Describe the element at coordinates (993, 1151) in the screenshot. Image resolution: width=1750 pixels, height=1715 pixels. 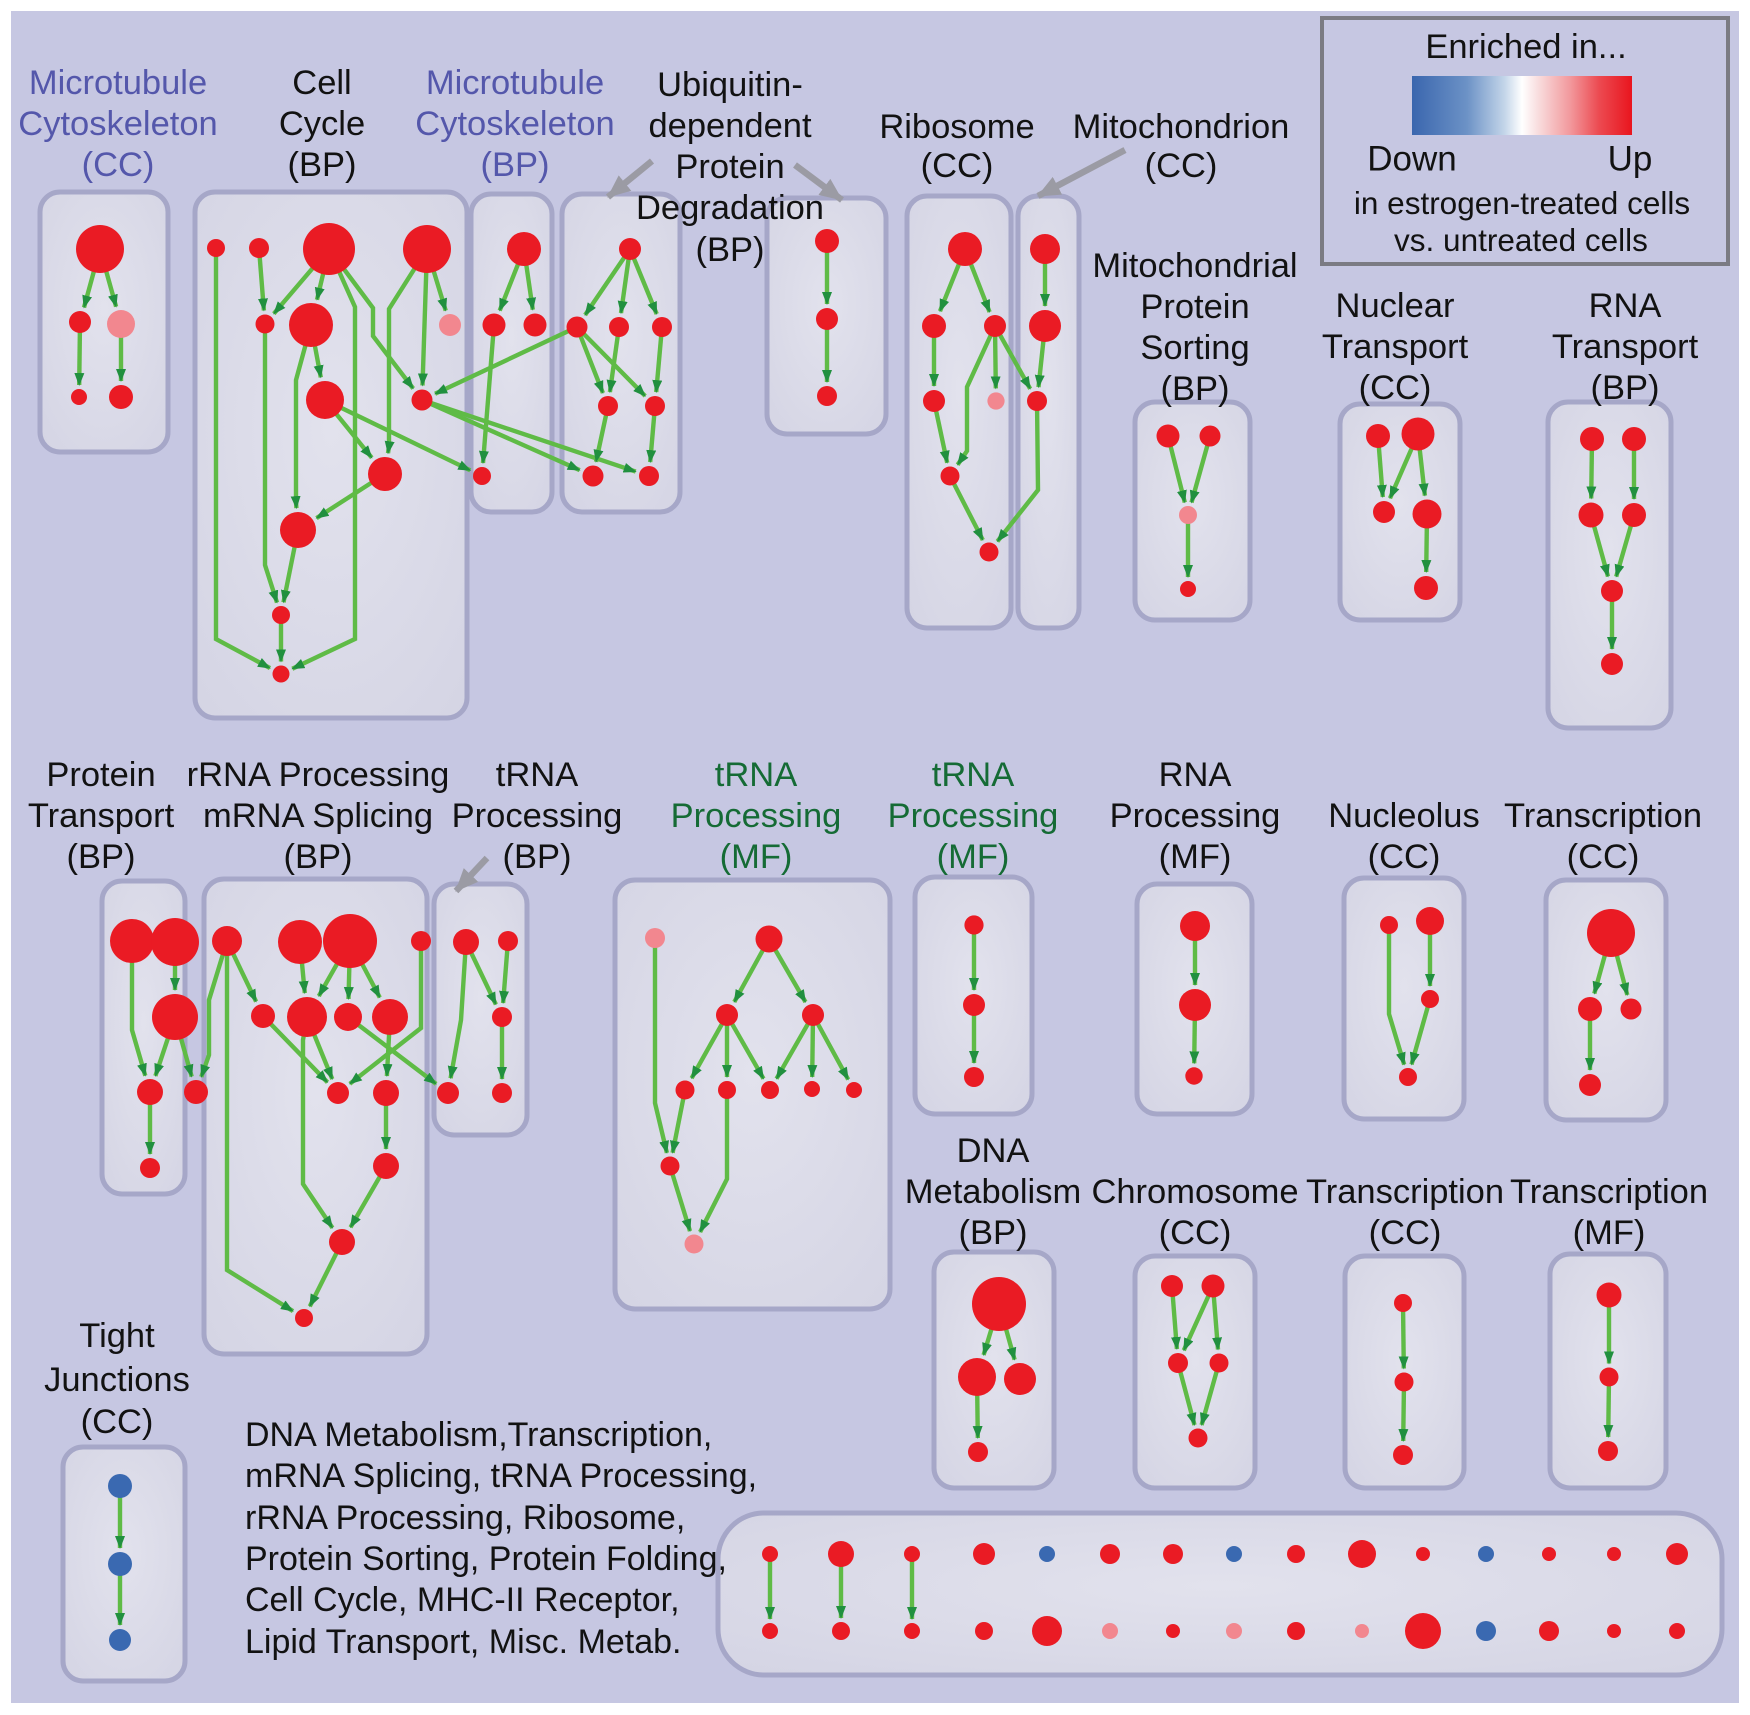
I see `svg-text: DNA` at that location.